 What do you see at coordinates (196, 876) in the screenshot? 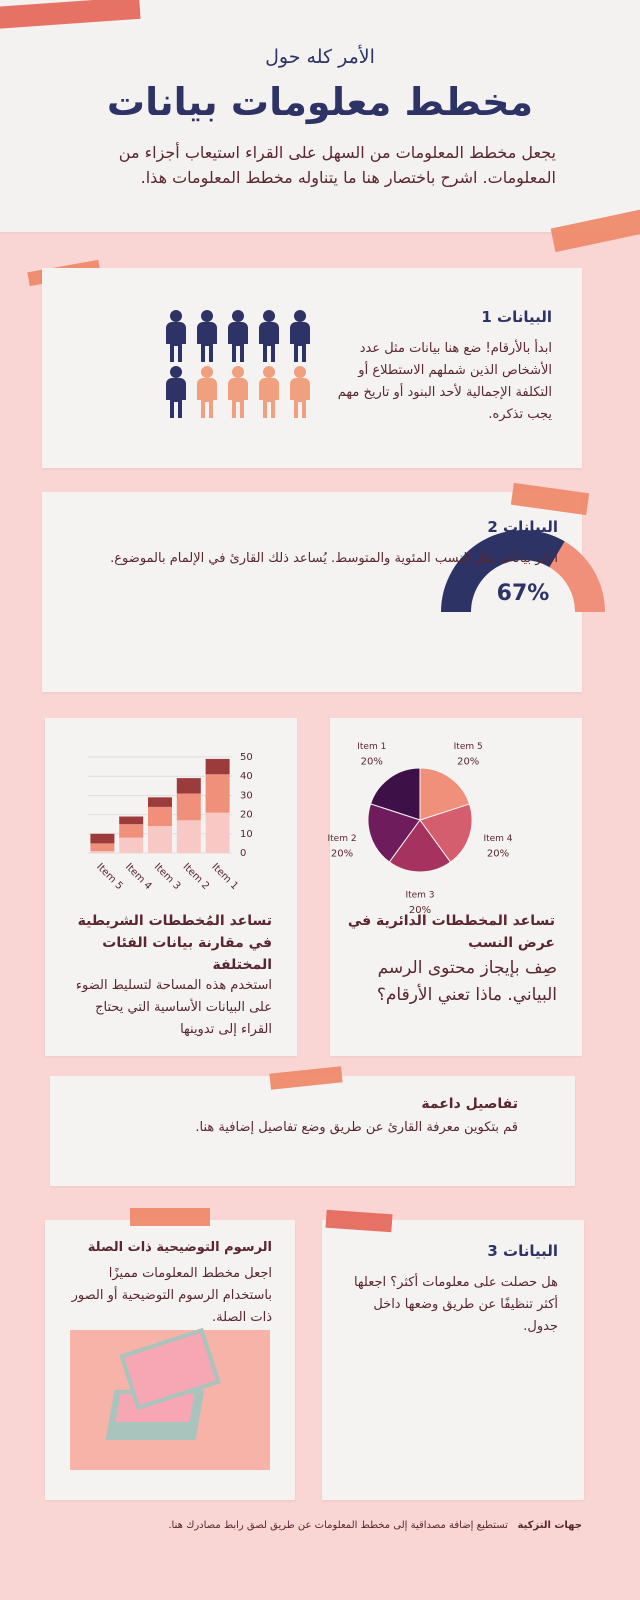
I see `x-tick-label: Item 2` at bounding box center [196, 876].